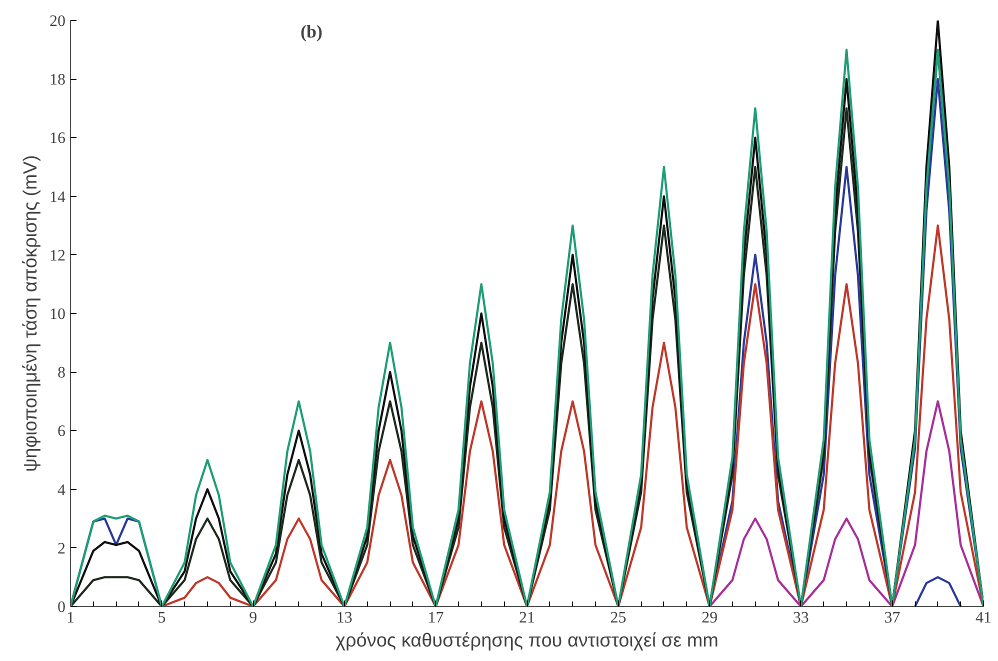 The height and width of the screenshot is (661, 998). Describe the element at coordinates (58, 314) in the screenshot. I see `y-tick-label: 10` at that location.